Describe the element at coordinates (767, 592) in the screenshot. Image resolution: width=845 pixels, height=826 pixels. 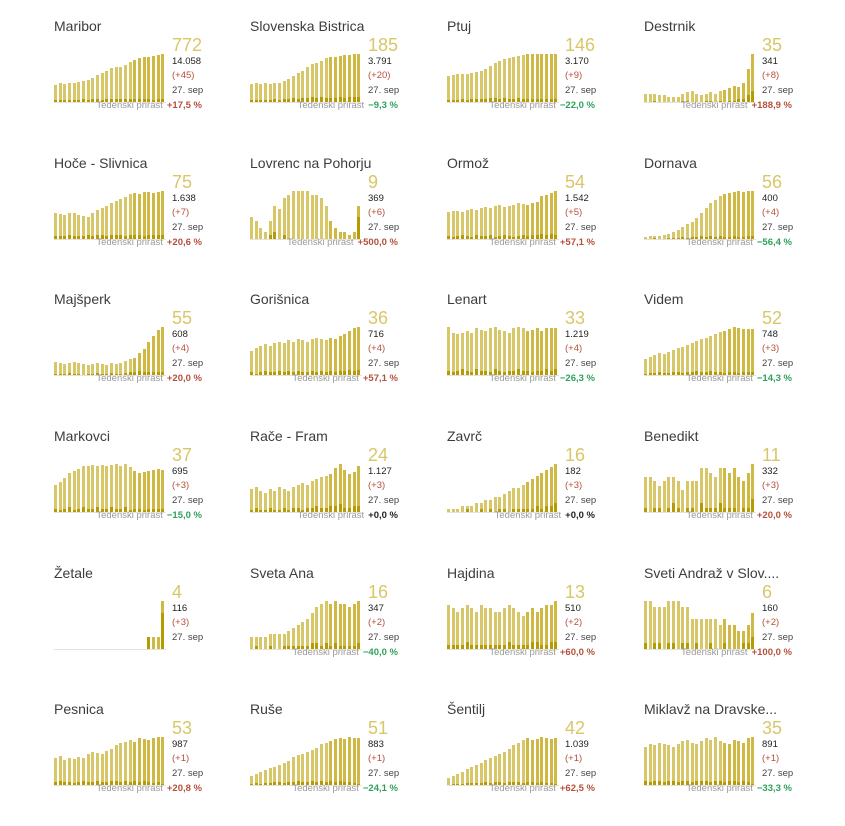
I see `active-cases-value: 6` at that location.